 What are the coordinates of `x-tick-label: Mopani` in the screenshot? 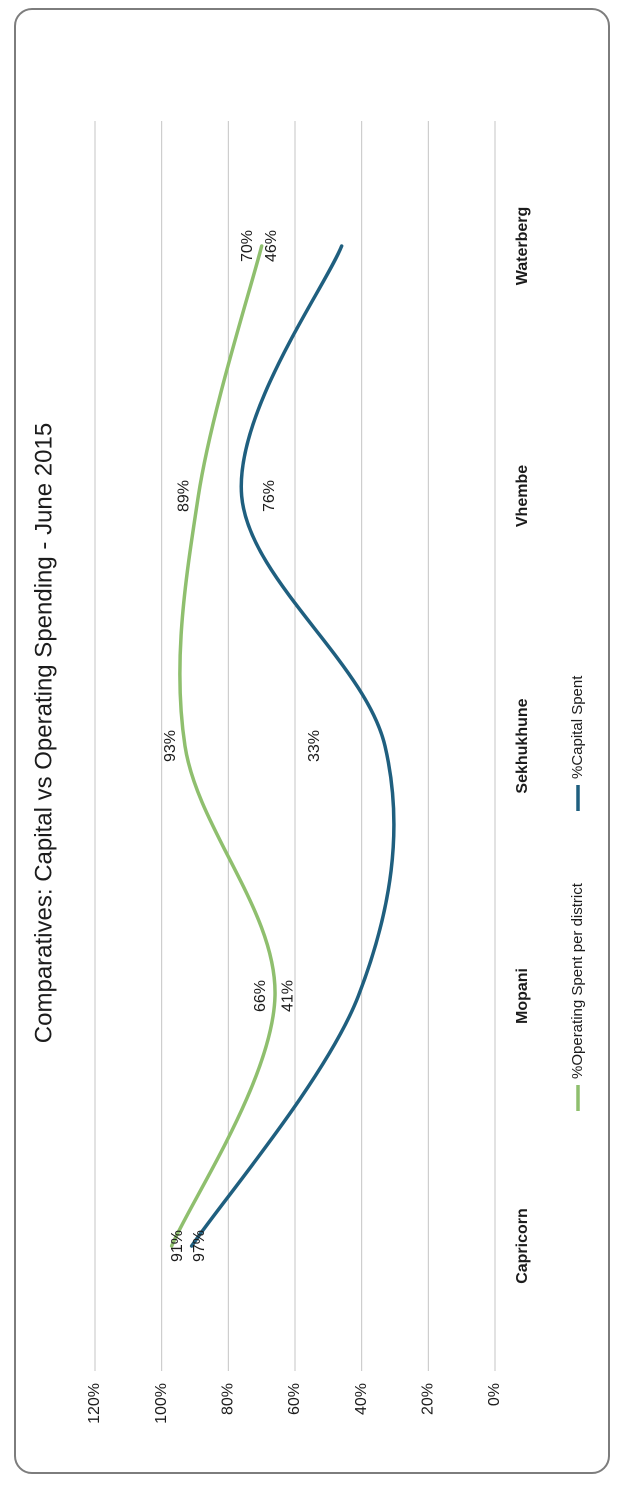 It's located at (522, 996).